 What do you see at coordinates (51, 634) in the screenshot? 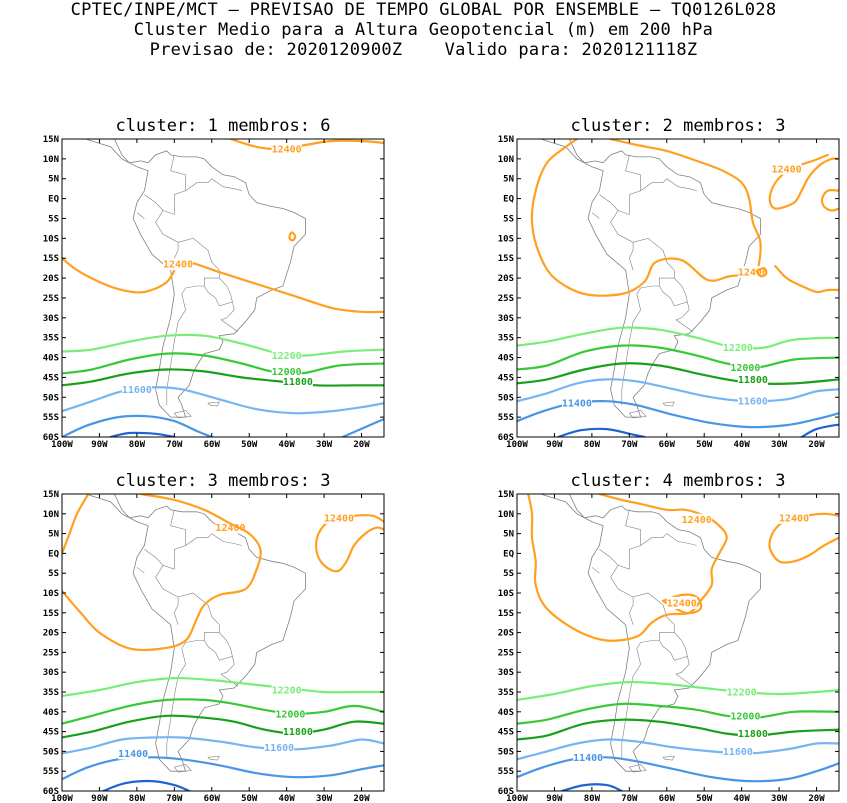
I see `lat-label: 20S` at bounding box center [51, 634].